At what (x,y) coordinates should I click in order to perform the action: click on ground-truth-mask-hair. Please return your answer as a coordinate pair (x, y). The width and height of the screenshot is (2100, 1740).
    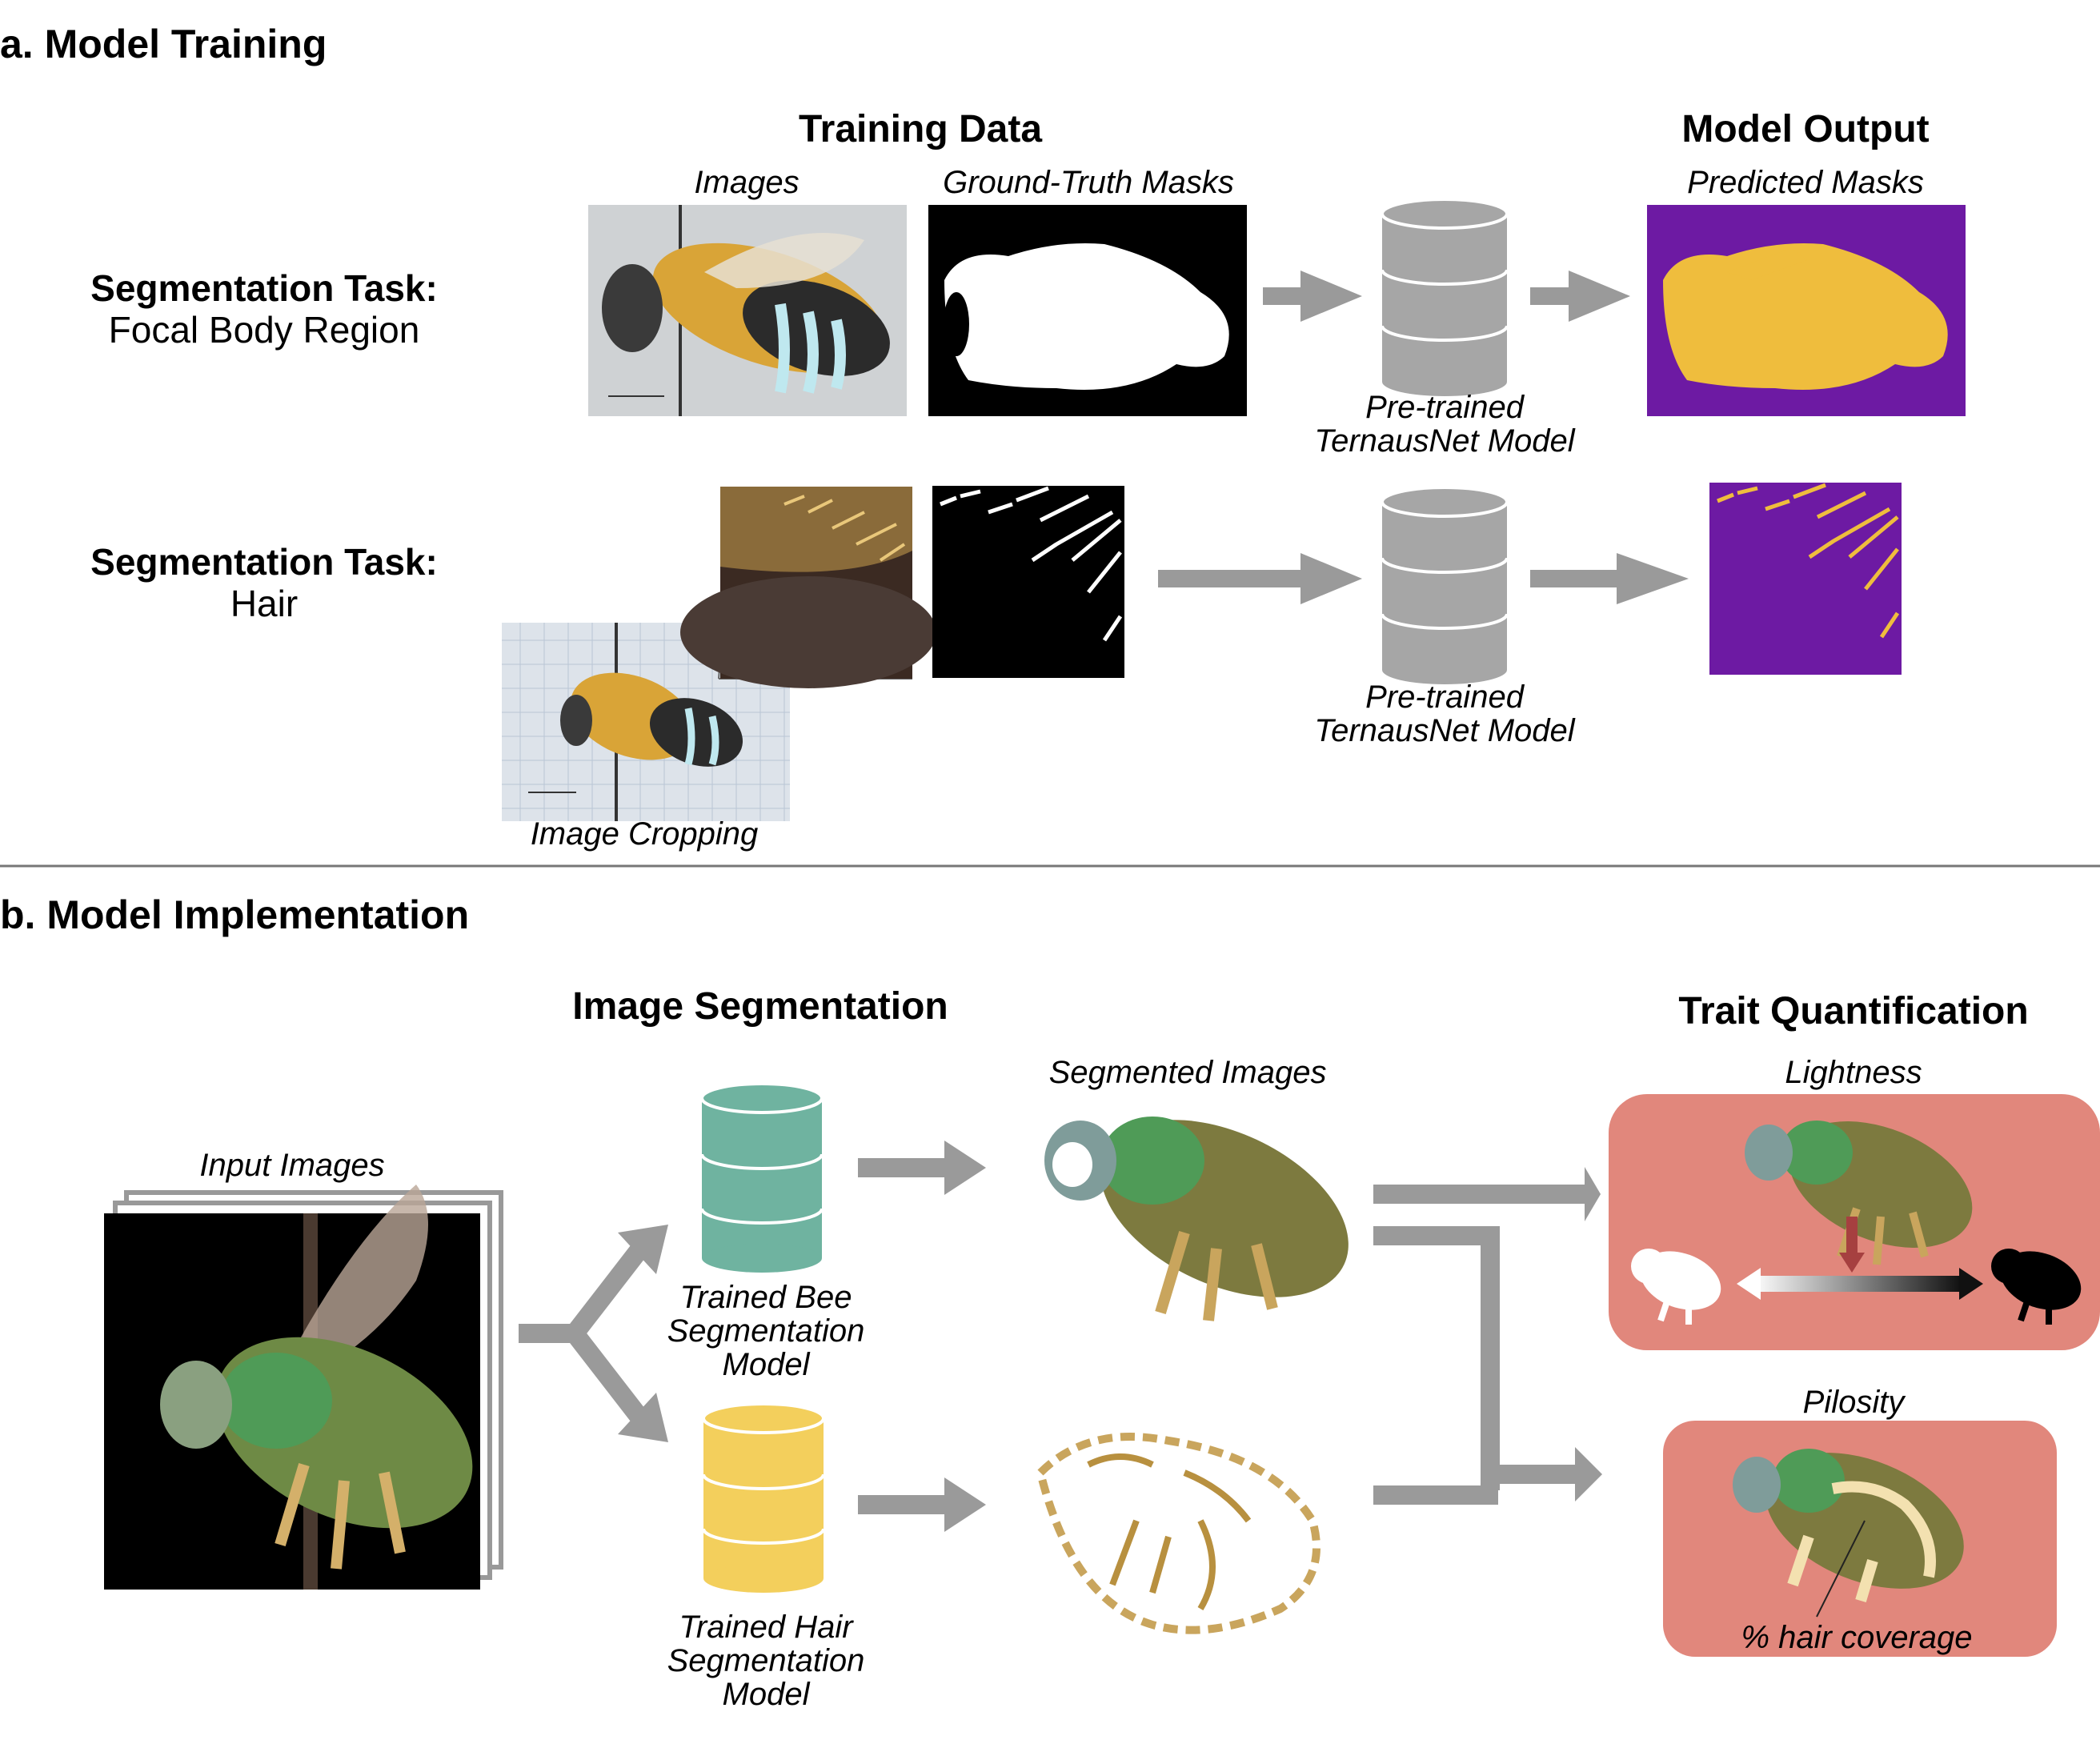
    Looking at the image, I should click on (1028, 582).